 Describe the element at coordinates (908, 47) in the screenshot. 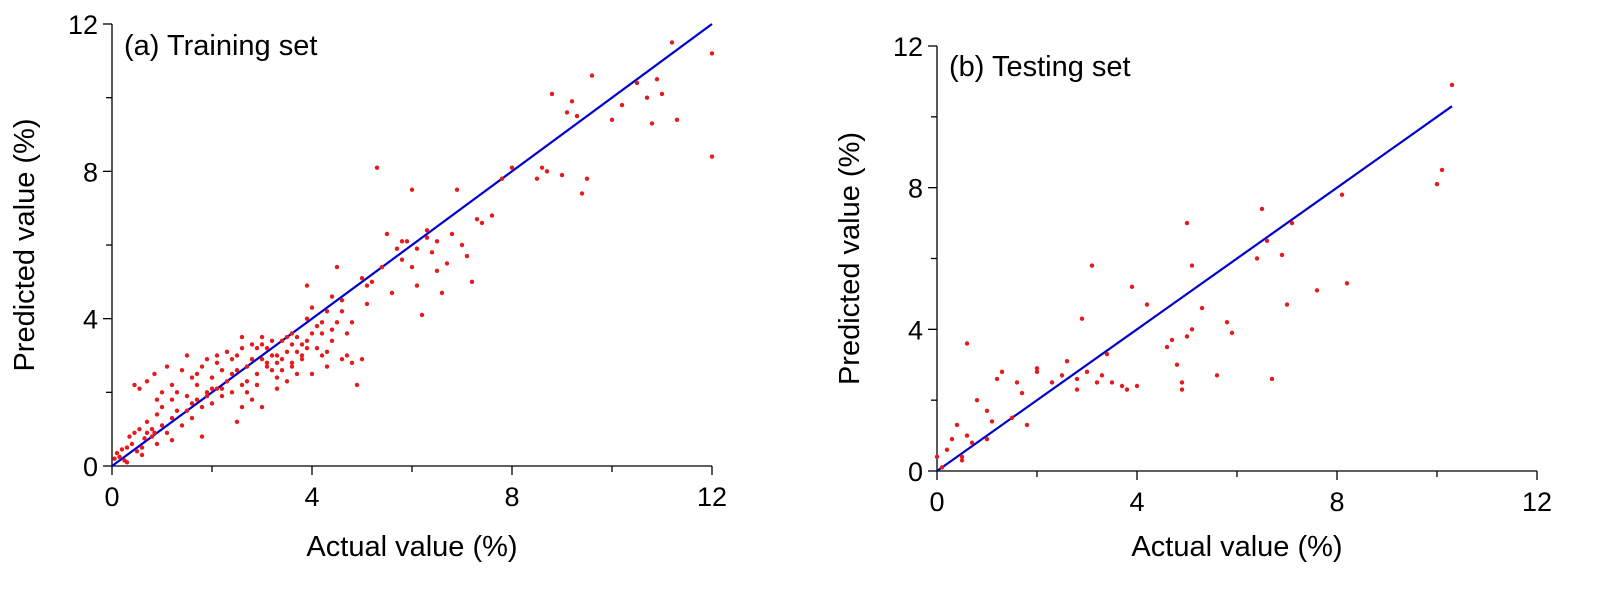

I see `y-tick-label: 12` at that location.